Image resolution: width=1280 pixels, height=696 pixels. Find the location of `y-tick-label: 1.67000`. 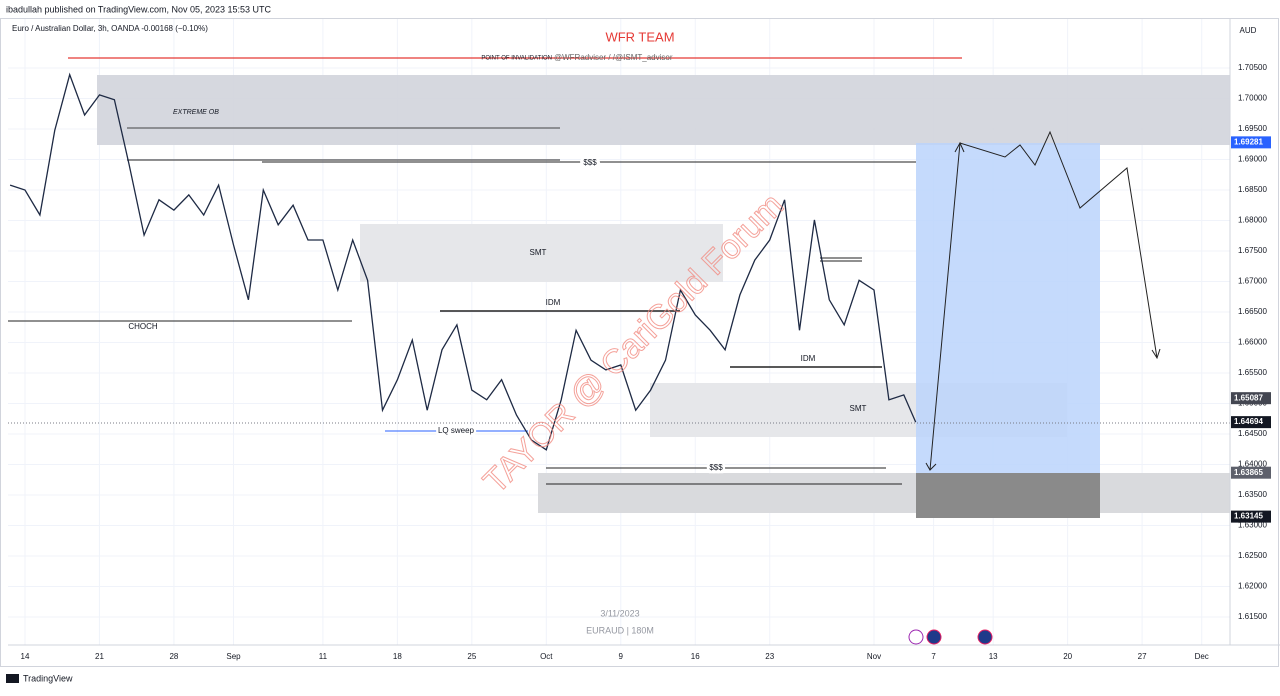

y-tick-label: 1.67000 is located at coordinates (1252, 281).